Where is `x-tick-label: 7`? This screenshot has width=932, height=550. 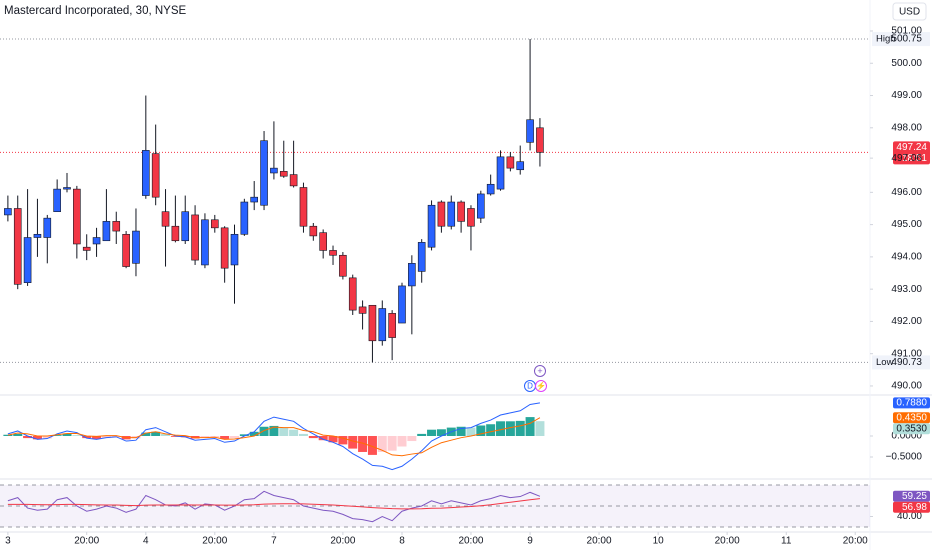 x-tick-label: 7 is located at coordinates (274, 541).